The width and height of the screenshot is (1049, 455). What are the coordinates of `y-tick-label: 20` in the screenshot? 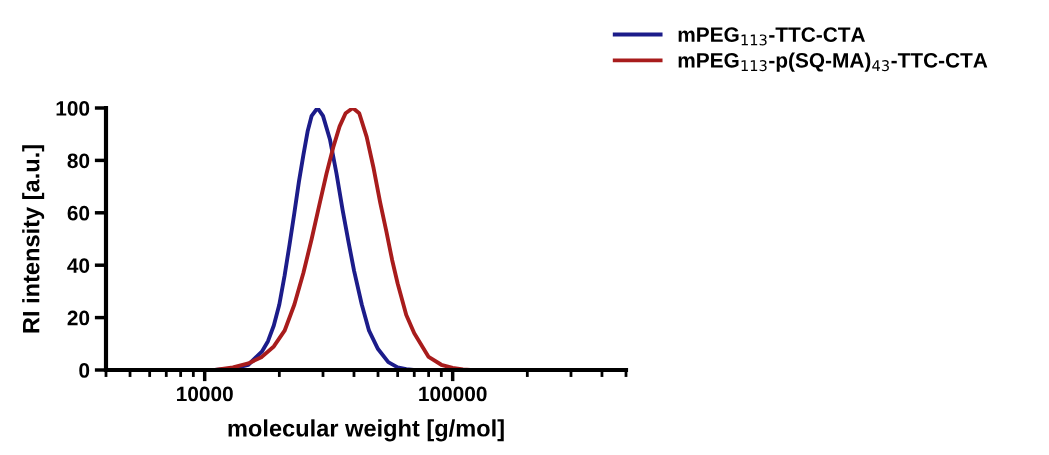 It's located at (78, 318).